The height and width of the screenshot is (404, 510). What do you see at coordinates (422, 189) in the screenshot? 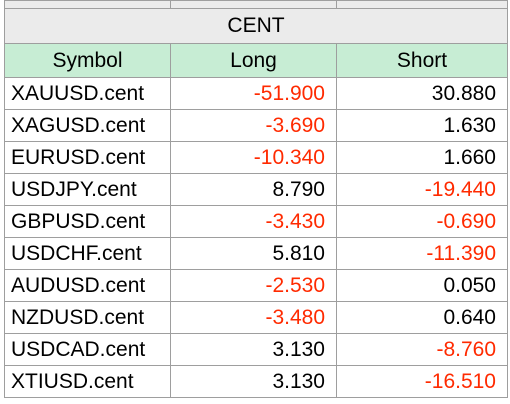
I see `short-cell: -19.440` at bounding box center [422, 189].